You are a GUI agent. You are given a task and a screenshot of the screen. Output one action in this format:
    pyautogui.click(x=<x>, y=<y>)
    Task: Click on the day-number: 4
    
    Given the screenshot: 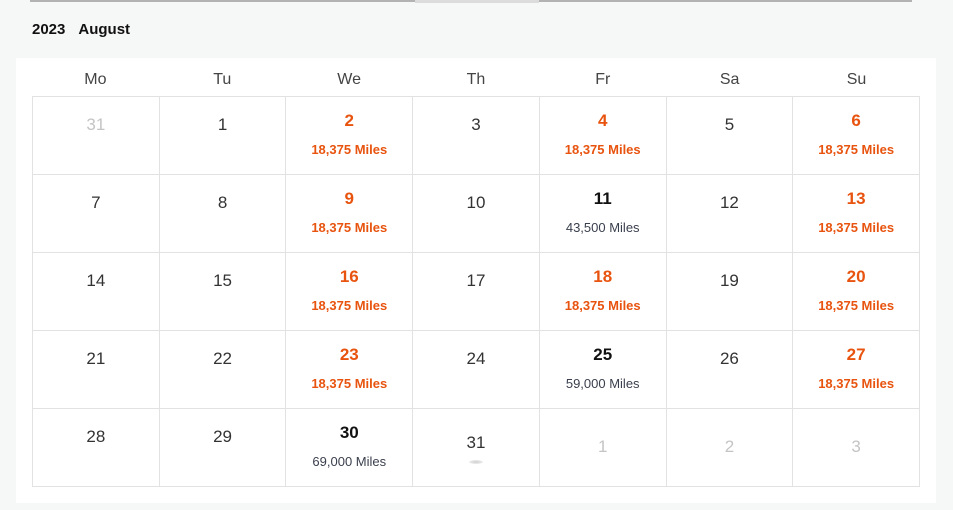 What is the action you would take?
    pyautogui.click(x=602, y=120)
    